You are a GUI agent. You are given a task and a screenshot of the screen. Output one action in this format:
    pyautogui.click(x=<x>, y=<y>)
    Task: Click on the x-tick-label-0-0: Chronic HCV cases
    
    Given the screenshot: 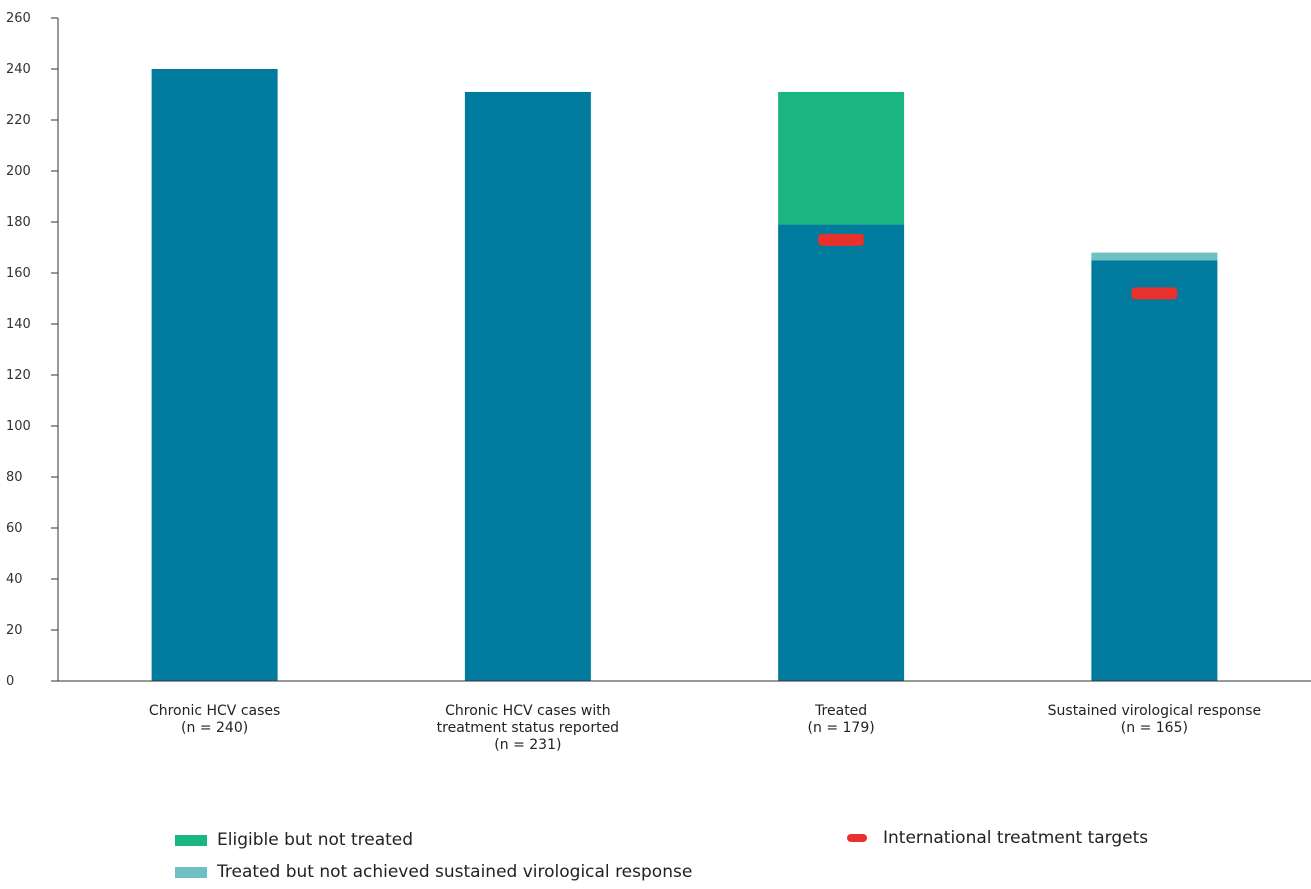 What is the action you would take?
    pyautogui.click(x=214, y=711)
    